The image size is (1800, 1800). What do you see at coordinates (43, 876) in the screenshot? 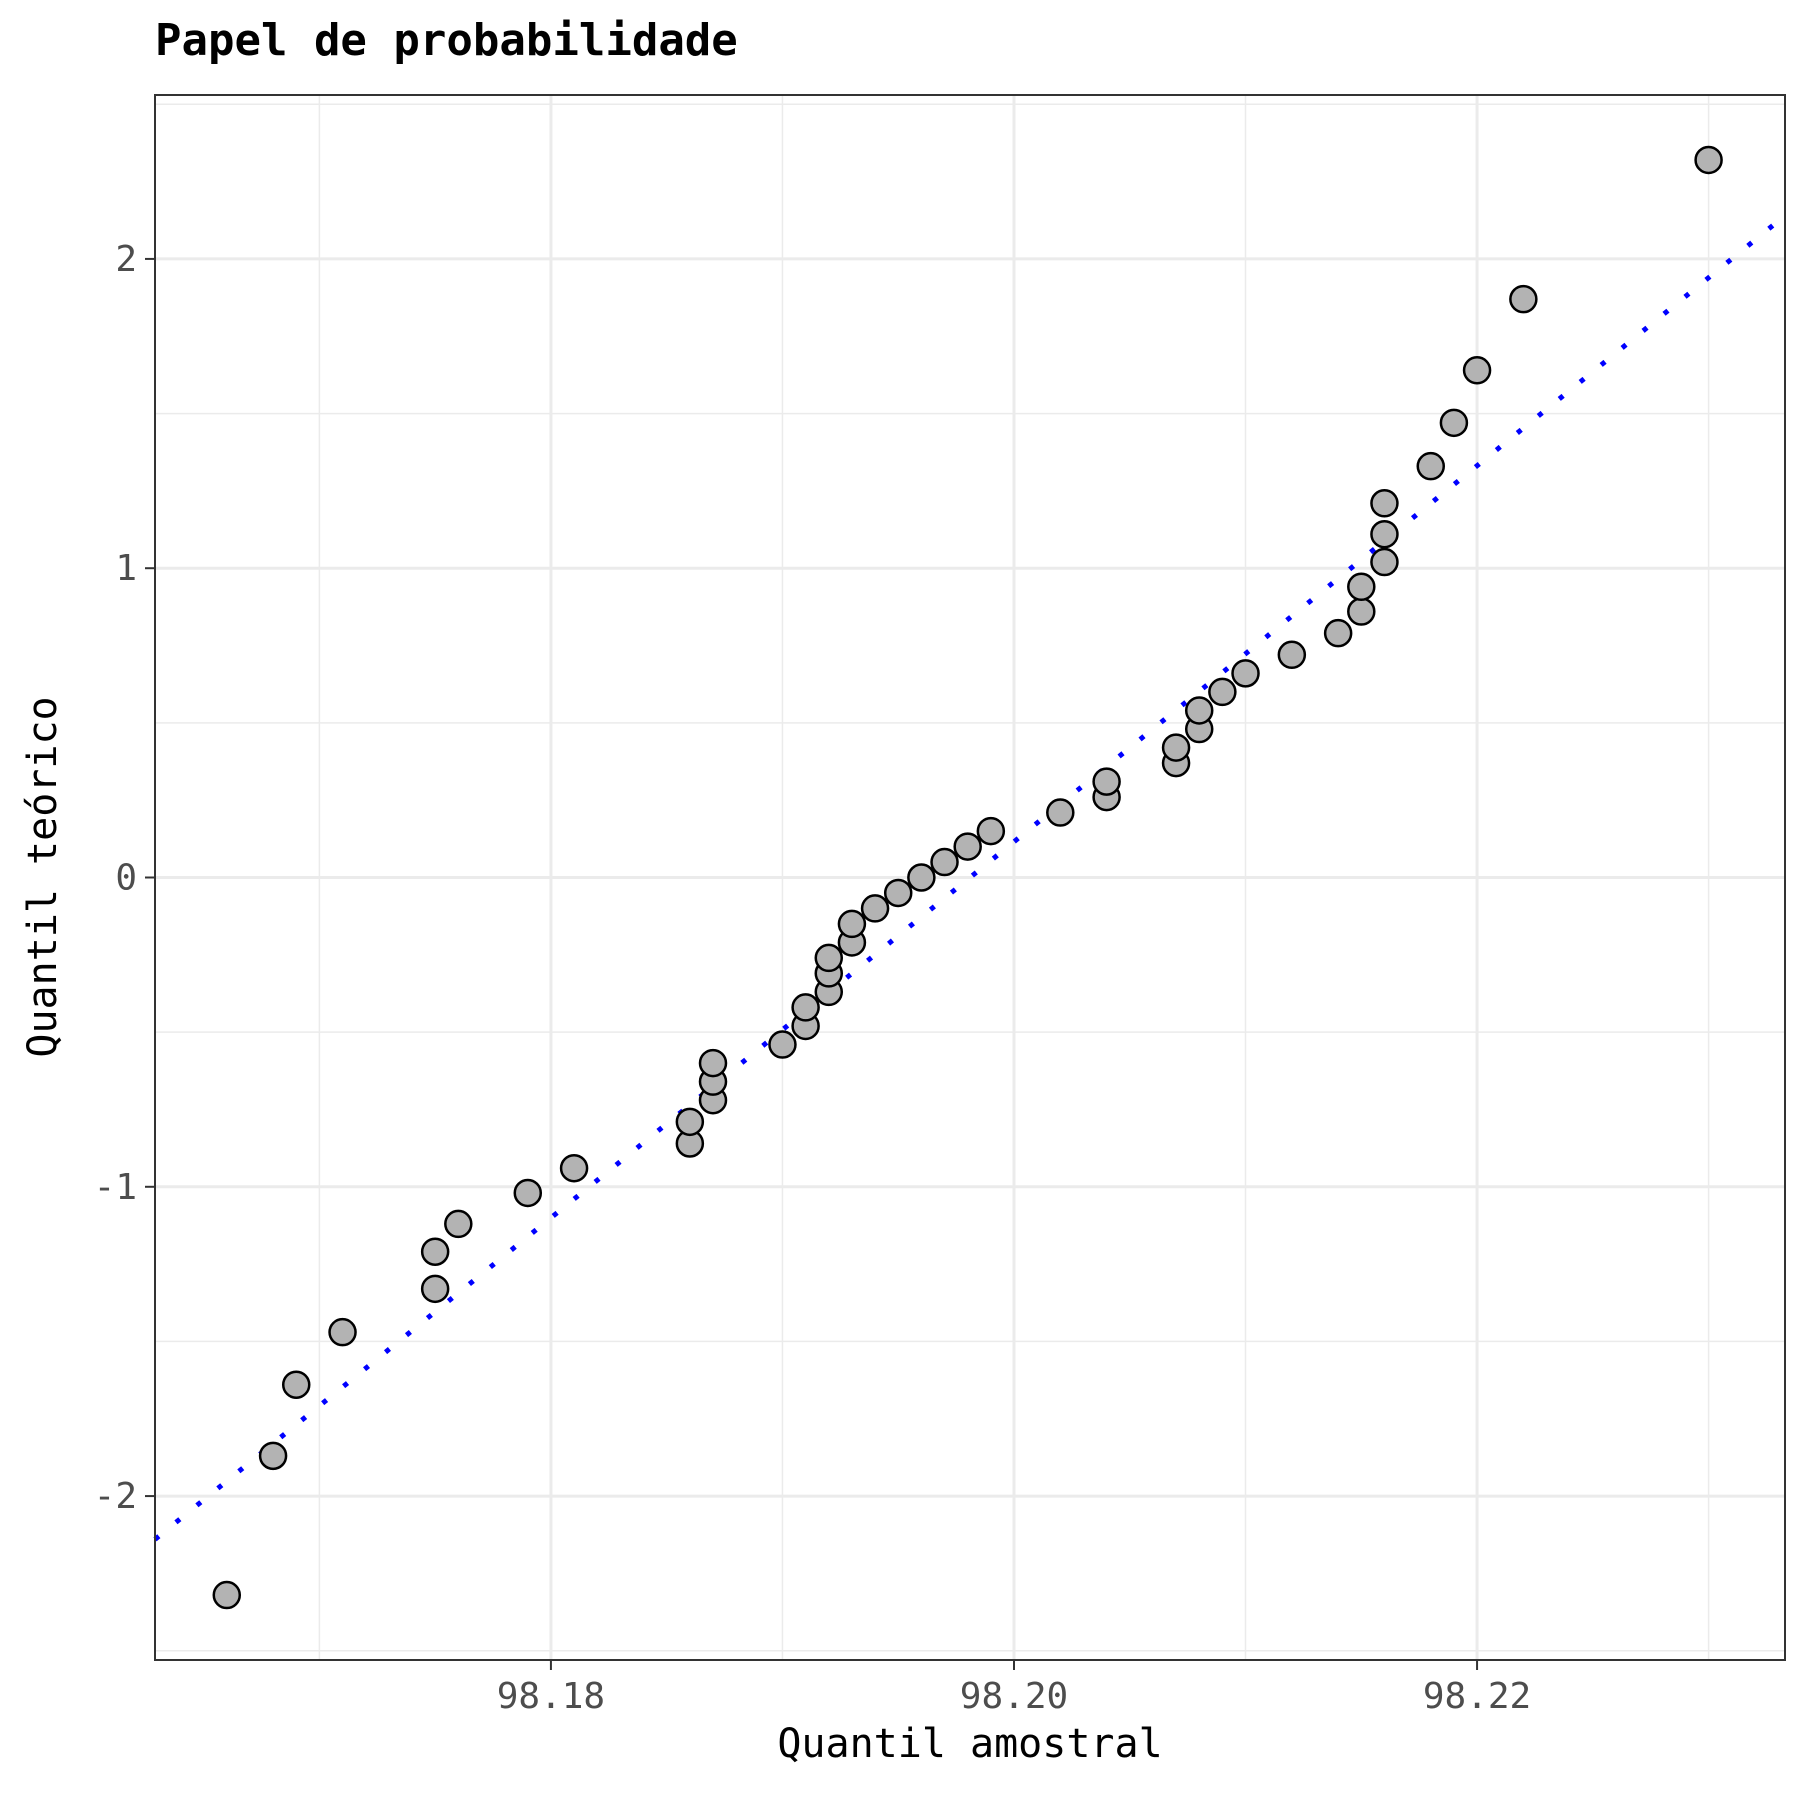
I see `y-axis-title: Quantil teórico` at bounding box center [43, 876].